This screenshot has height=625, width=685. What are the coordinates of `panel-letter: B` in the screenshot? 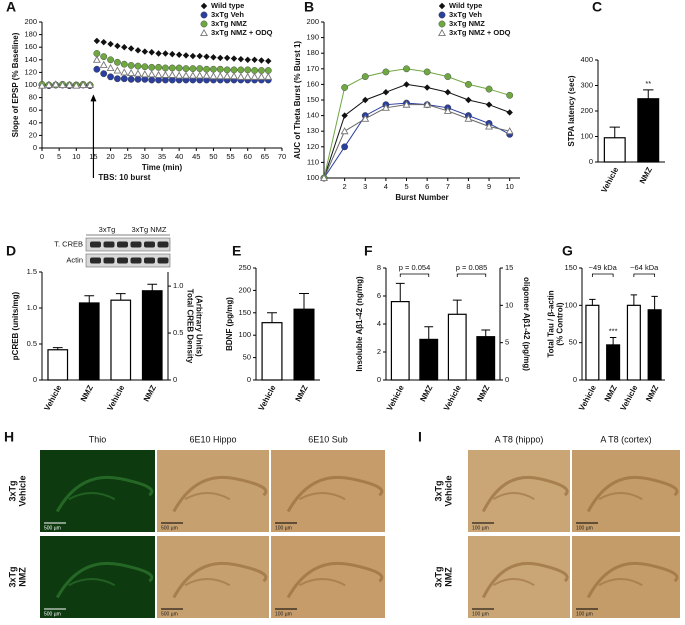 It's located at (309, 7).